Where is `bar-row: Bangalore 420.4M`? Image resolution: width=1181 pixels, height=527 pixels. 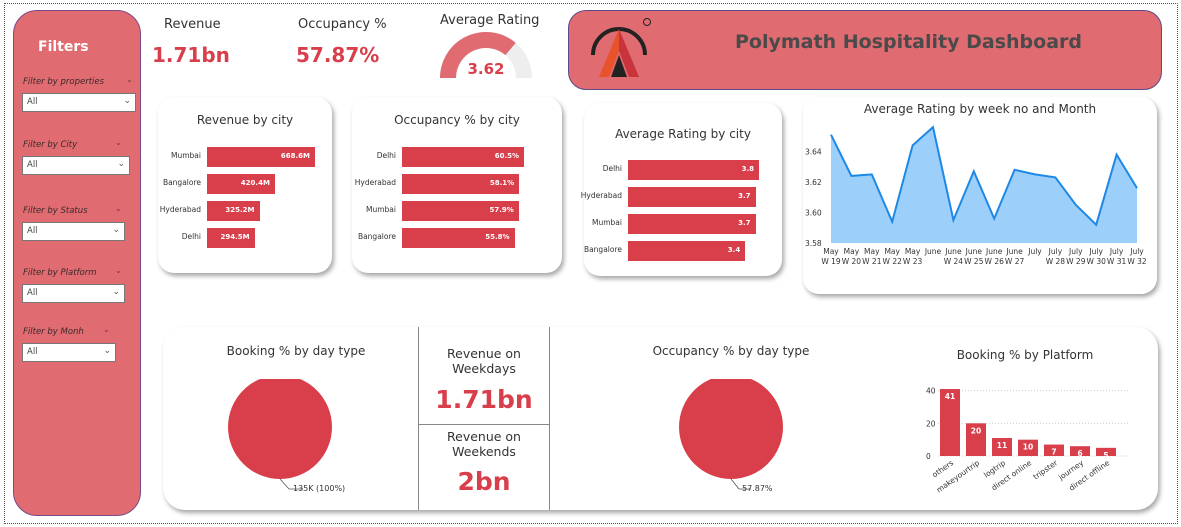
bar-row: Bangalore 420.4M is located at coordinates (239, 184).